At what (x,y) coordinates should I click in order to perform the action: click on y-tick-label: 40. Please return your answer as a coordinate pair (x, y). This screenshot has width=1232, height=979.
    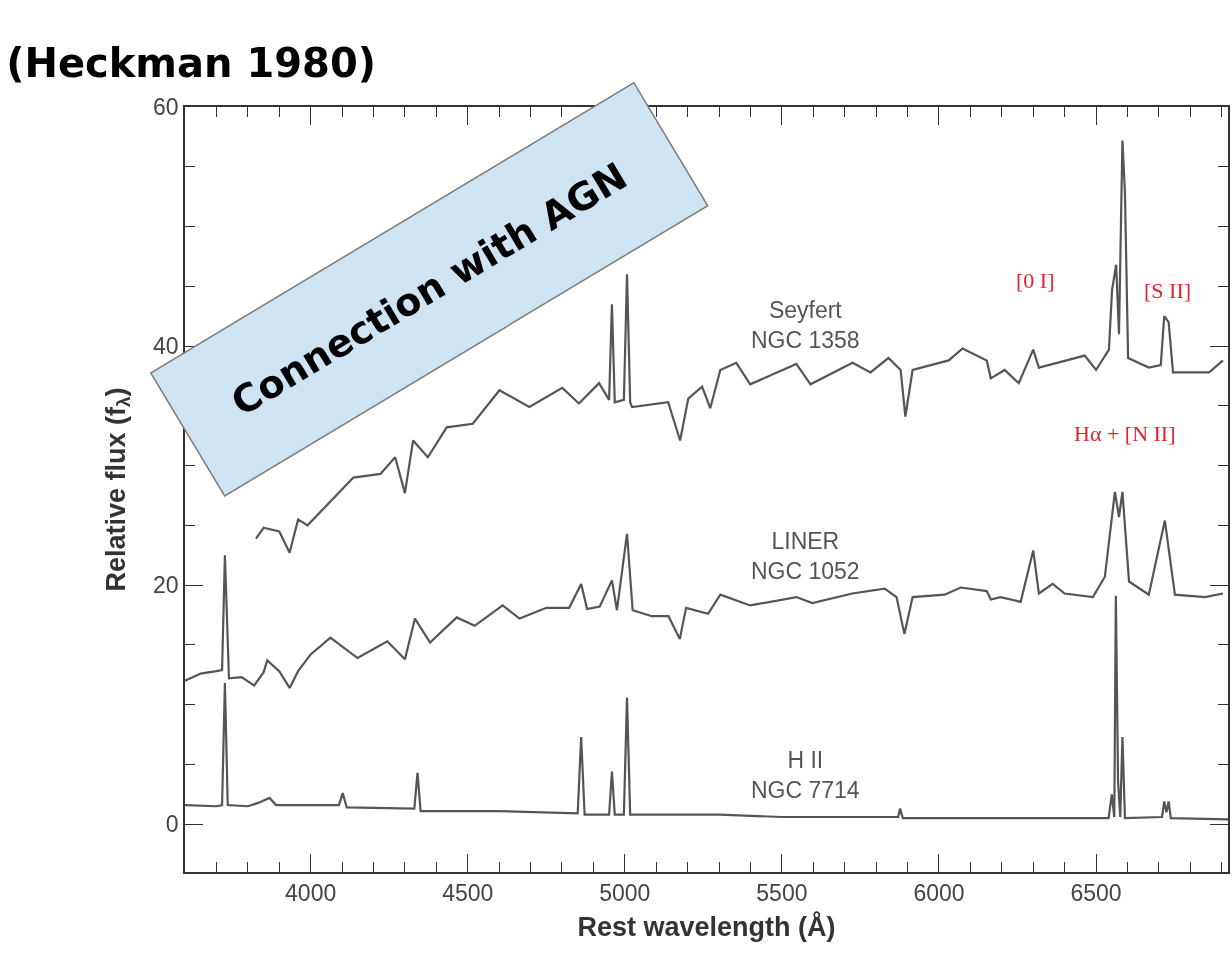
    Looking at the image, I should click on (166, 346).